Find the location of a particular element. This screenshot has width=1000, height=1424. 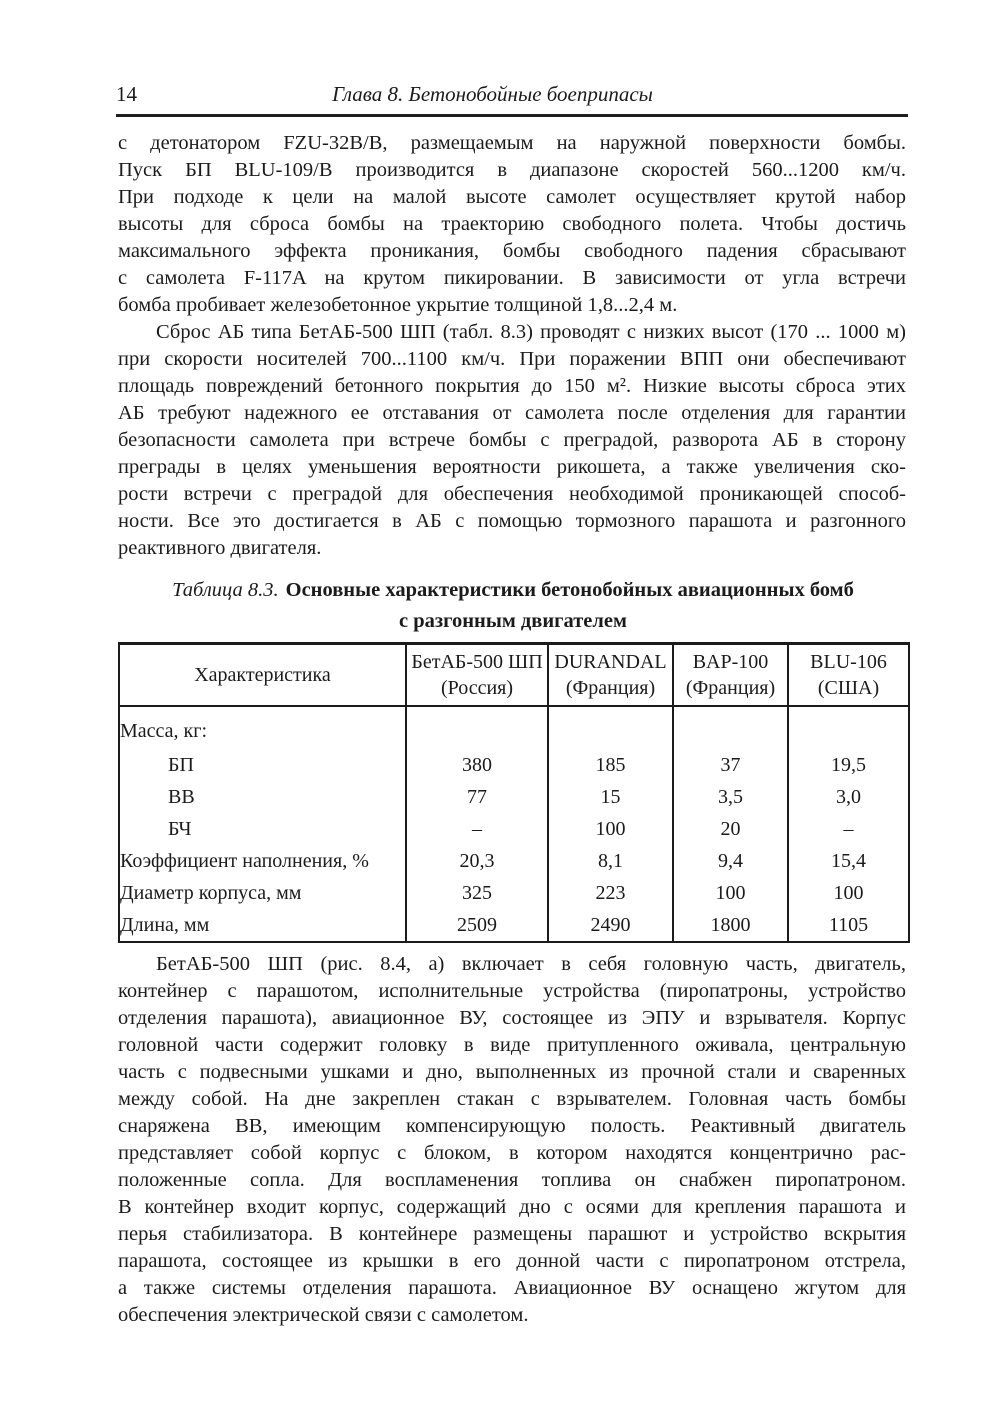

table-row: Длина, мм 2509 2490 1800 1105 is located at coordinates (514, 925).